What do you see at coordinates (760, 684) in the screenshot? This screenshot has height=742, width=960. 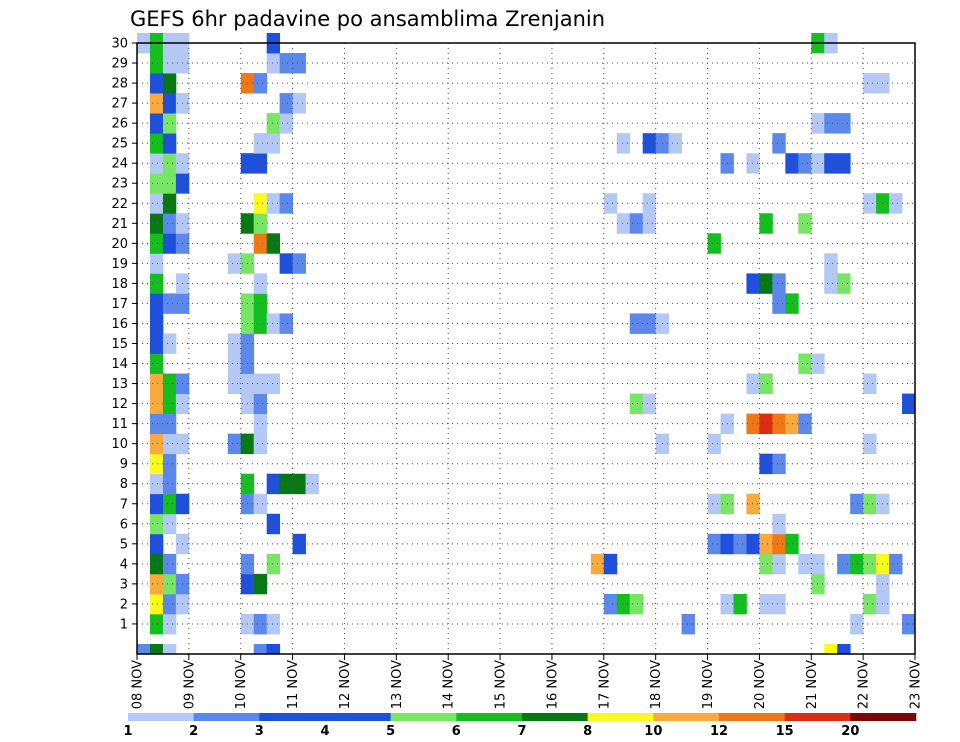 I see `x-tick-label: 20 NOV` at bounding box center [760, 684].